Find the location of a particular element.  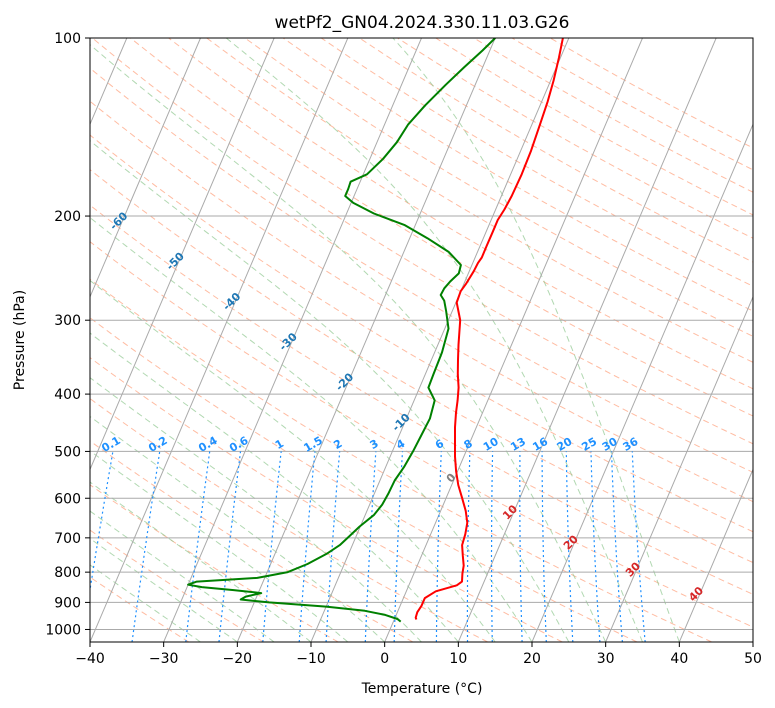

y-tick-label: 100 is located at coordinates (67, 39).